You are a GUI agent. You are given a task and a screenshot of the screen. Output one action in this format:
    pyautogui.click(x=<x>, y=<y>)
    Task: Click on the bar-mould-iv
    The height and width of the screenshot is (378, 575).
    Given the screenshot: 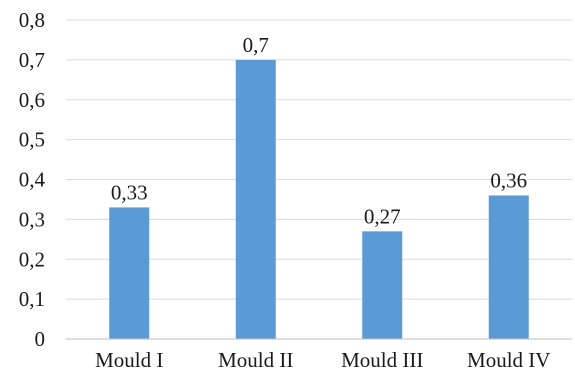 What is the action you would take?
    pyautogui.click(x=508, y=267)
    